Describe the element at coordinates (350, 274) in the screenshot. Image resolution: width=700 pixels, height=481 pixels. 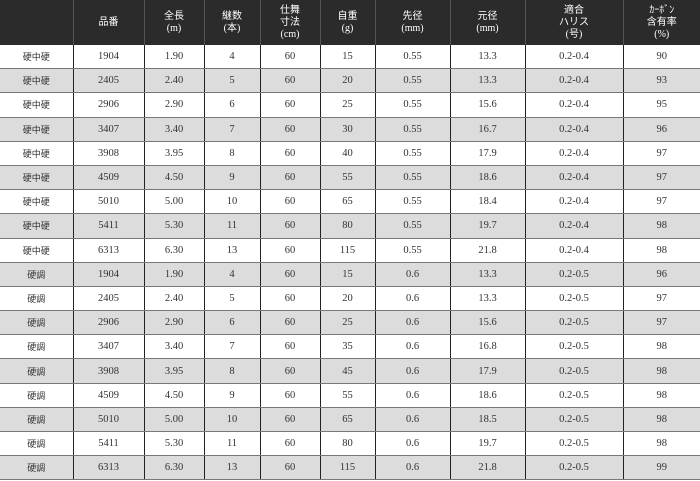
I see `table-row: 硬調 1904 1.90 4 60 15 0.6 13.3 0.2-0.5 96` at that location.